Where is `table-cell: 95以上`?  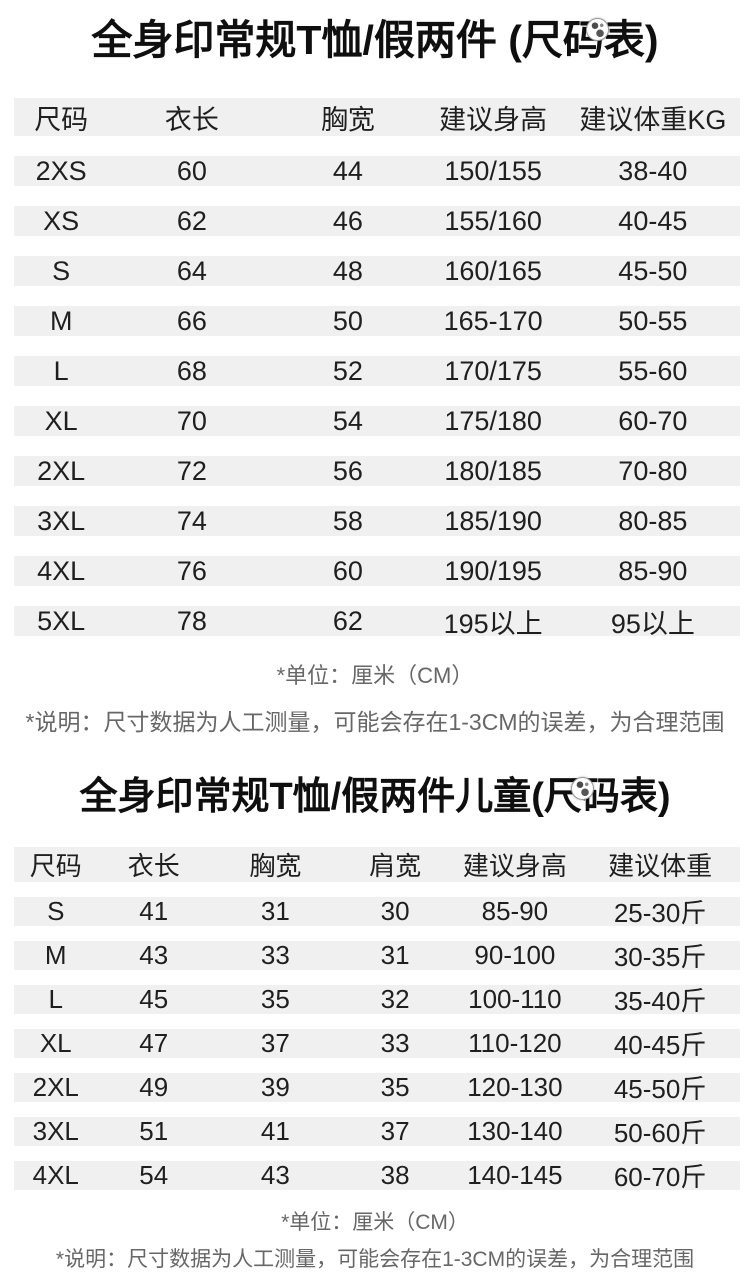
table-cell: 95以上 is located at coordinates (652, 623).